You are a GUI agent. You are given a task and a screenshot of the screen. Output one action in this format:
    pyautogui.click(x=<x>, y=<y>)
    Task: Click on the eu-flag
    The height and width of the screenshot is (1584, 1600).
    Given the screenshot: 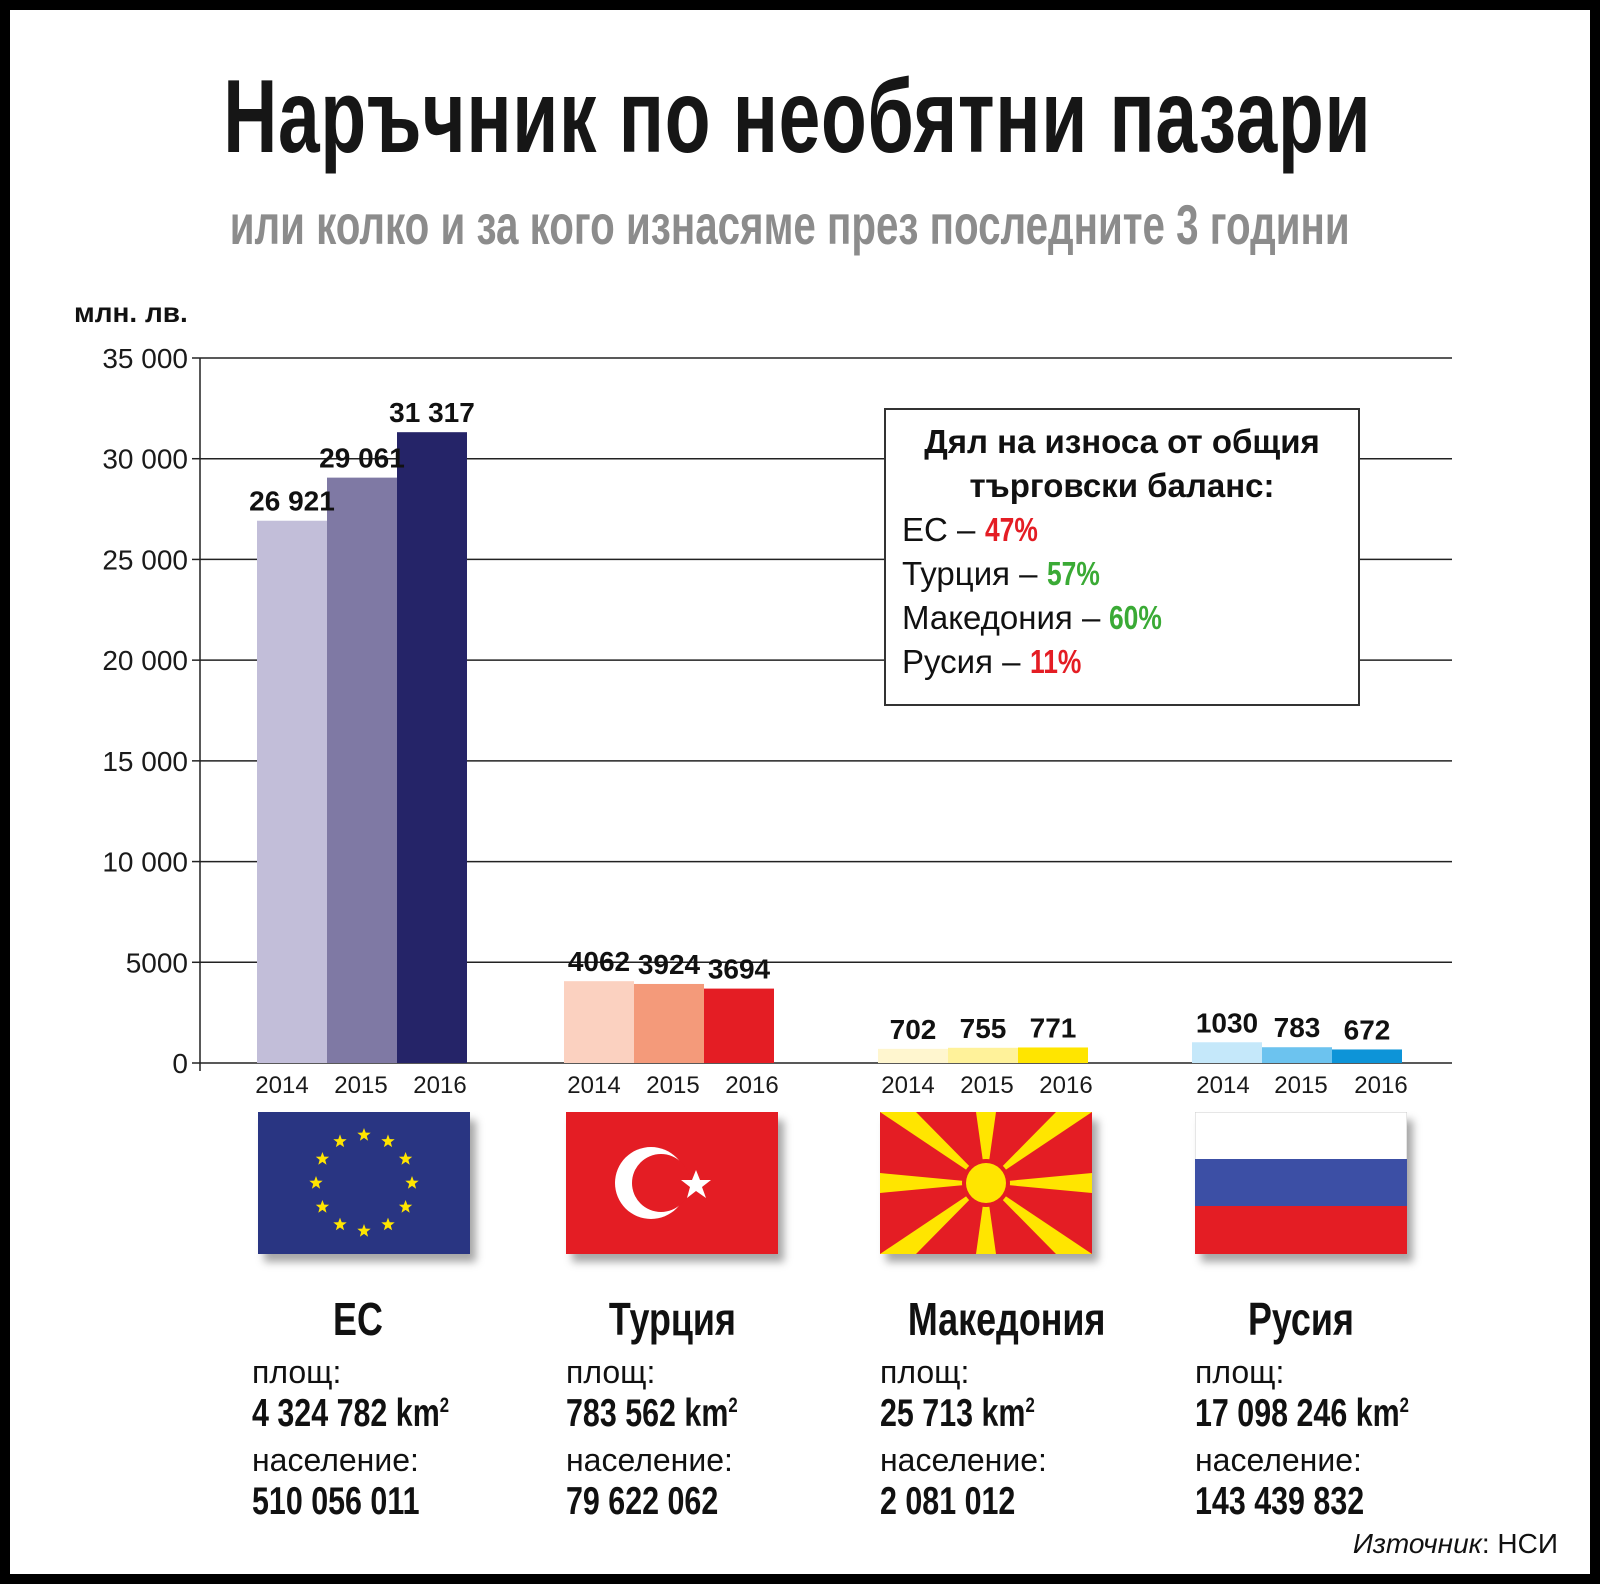 What is the action you would take?
    pyautogui.click(x=364, y=1183)
    